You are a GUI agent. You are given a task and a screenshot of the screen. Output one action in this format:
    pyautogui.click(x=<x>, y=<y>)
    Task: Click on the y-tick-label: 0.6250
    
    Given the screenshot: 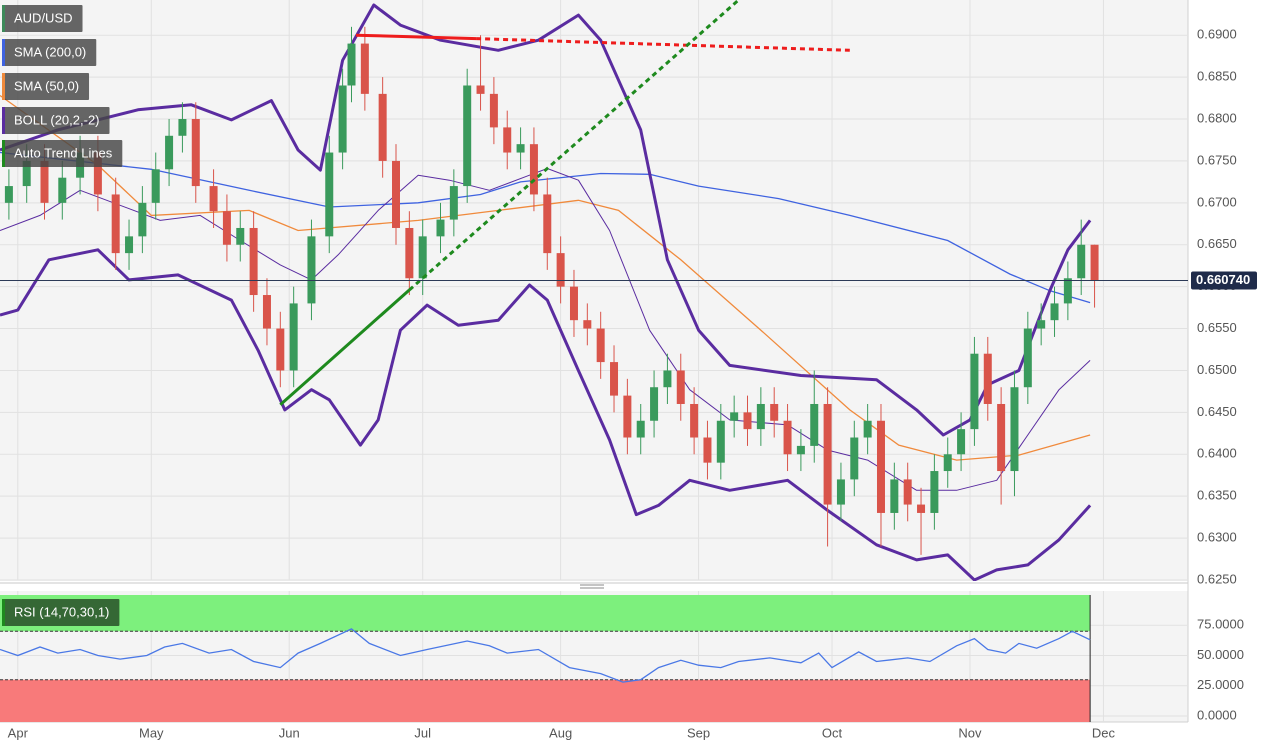 What is the action you would take?
    pyautogui.click(x=1217, y=578)
    